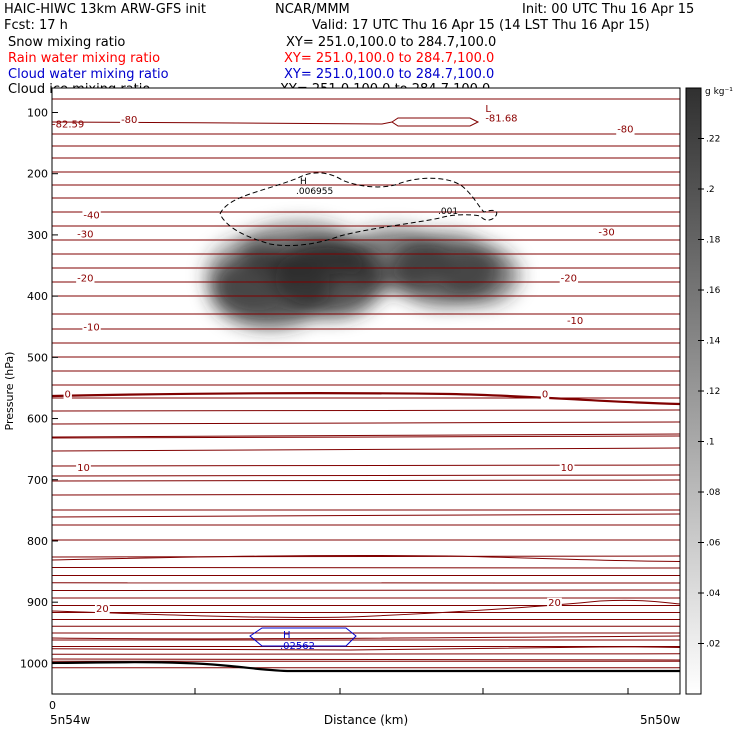 This screenshot has width=740, height=740. I want to click on y-tick-label: 300, so click(37, 235).